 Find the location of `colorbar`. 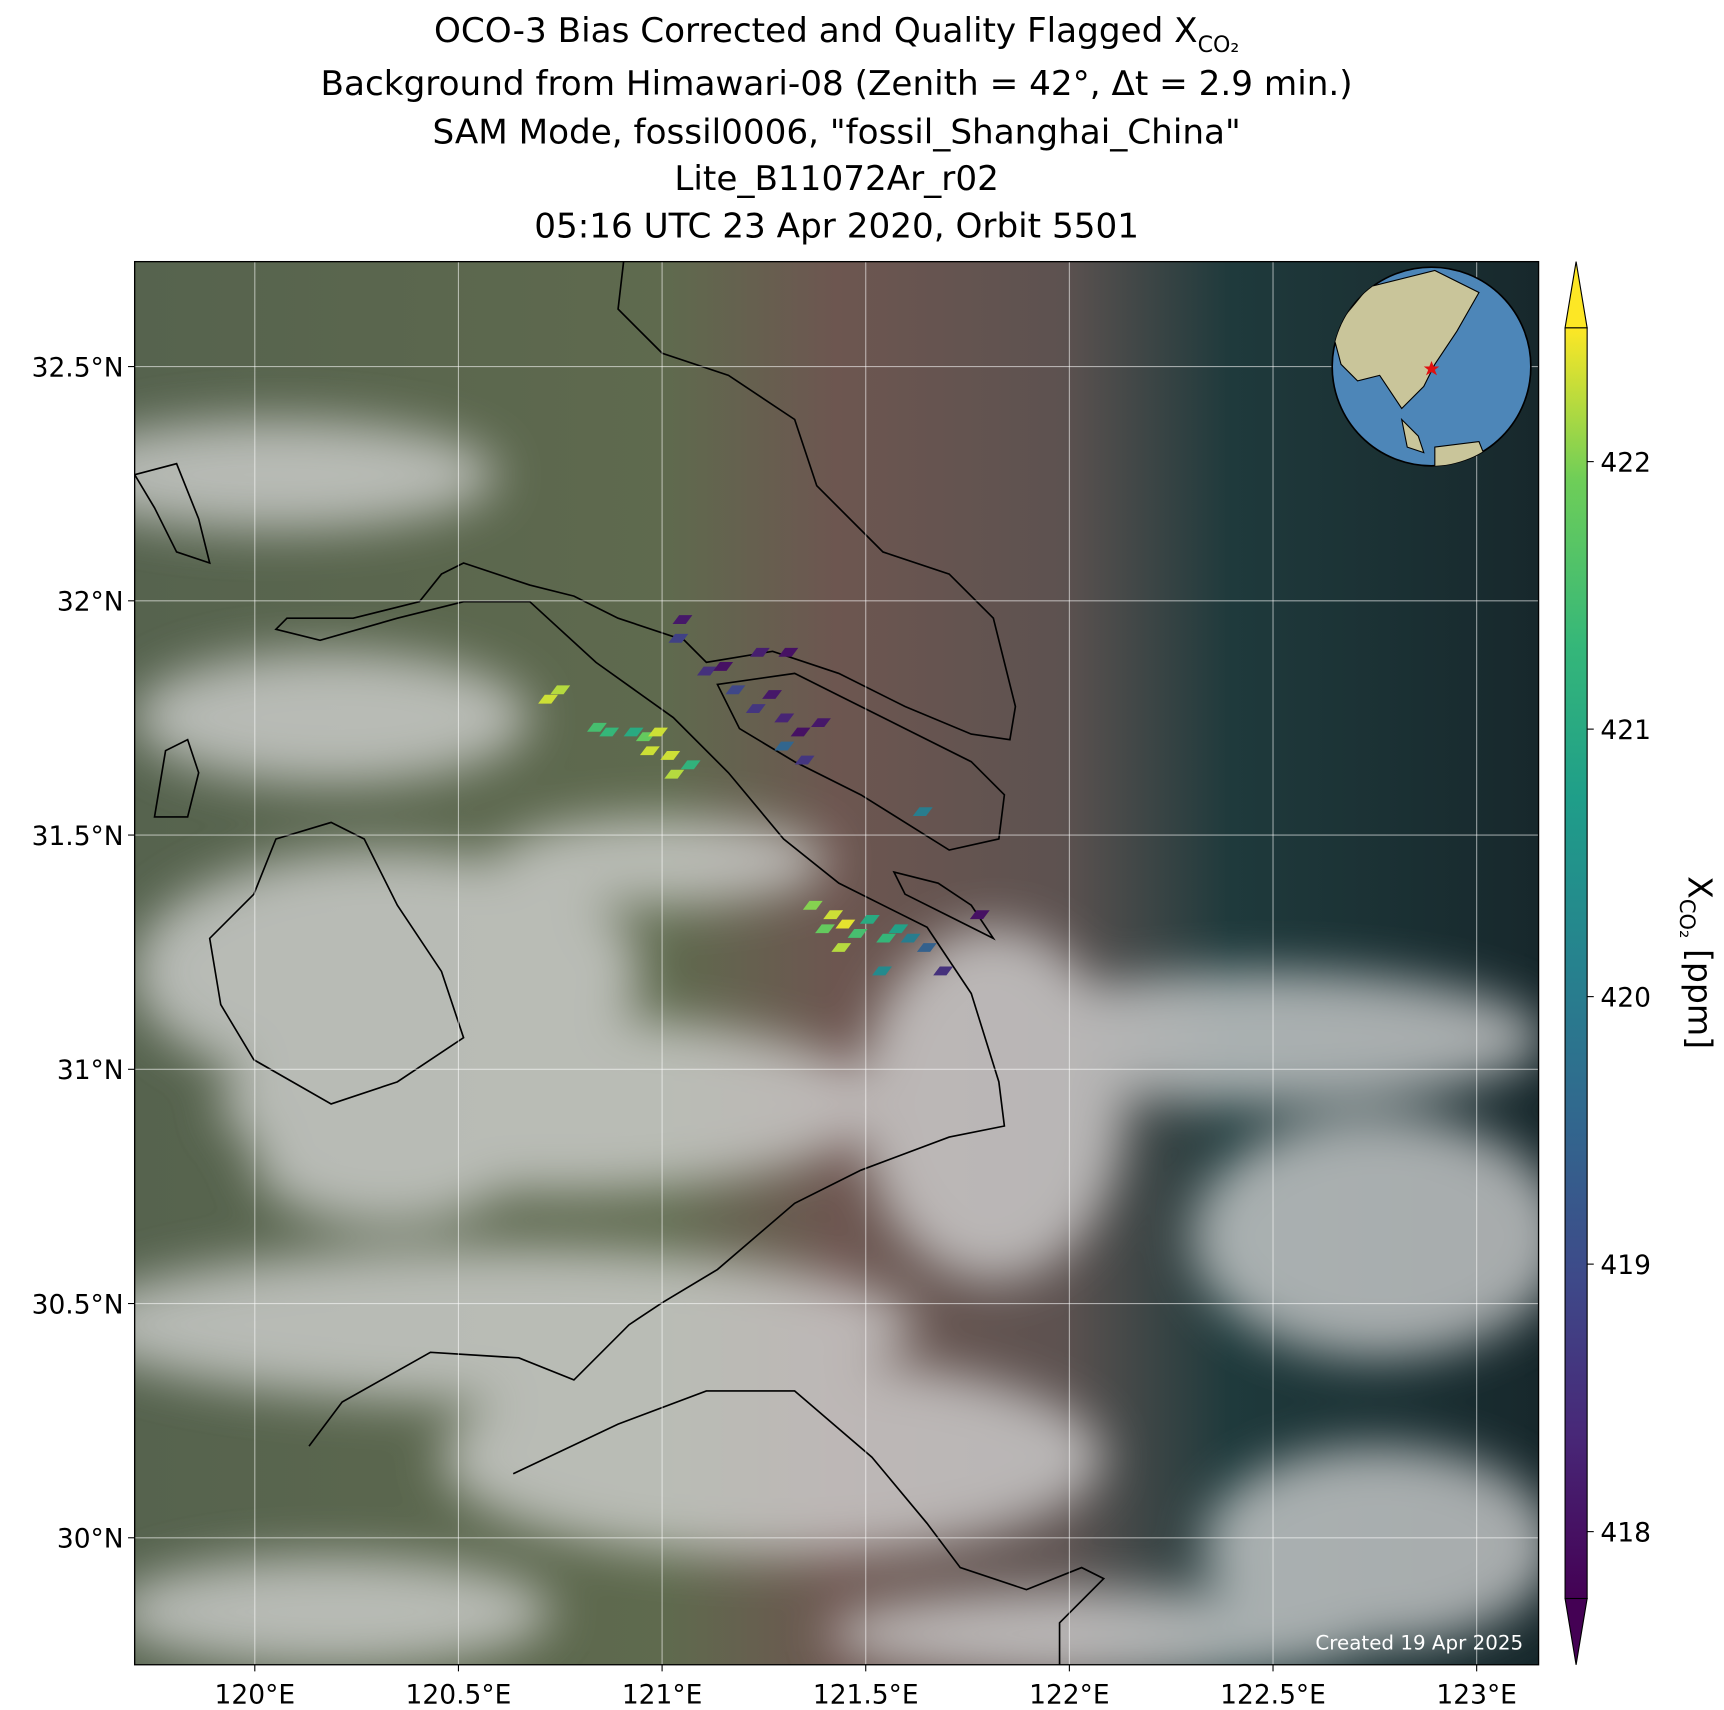

colorbar is located at coordinates (1576, 963).